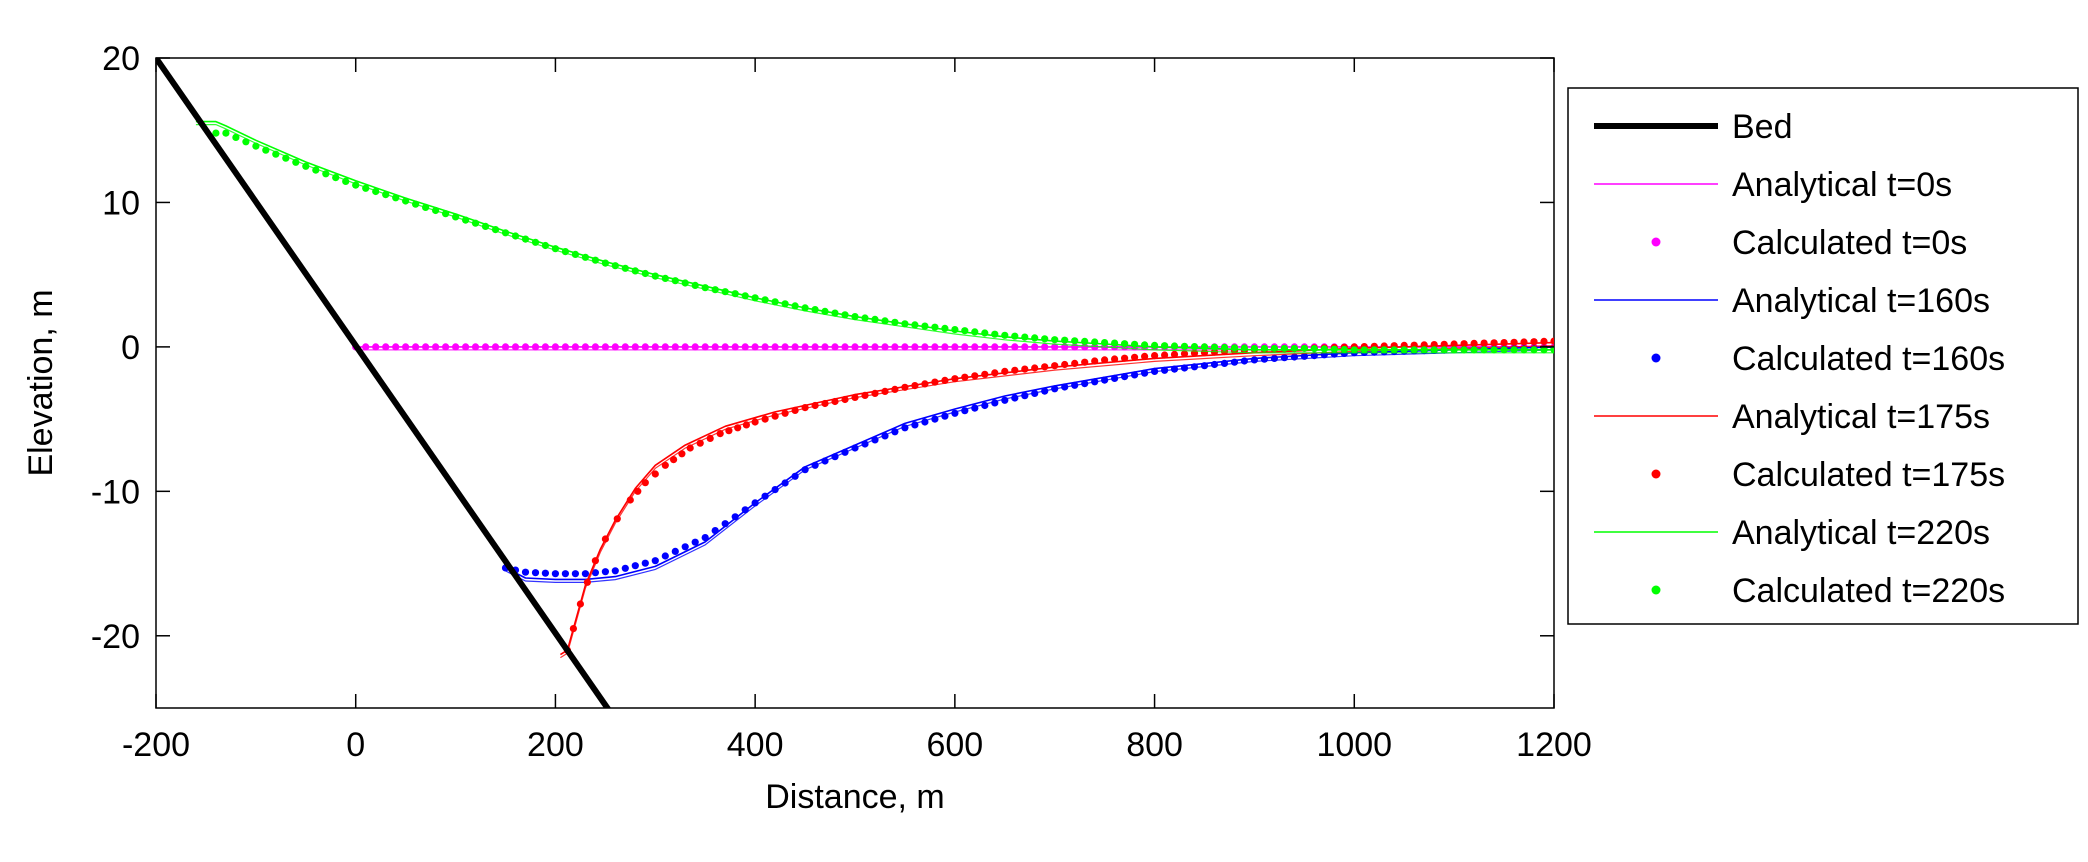 This screenshot has height=862, width=2088. I want to click on x-tick-label: 800, so click(1154, 745).